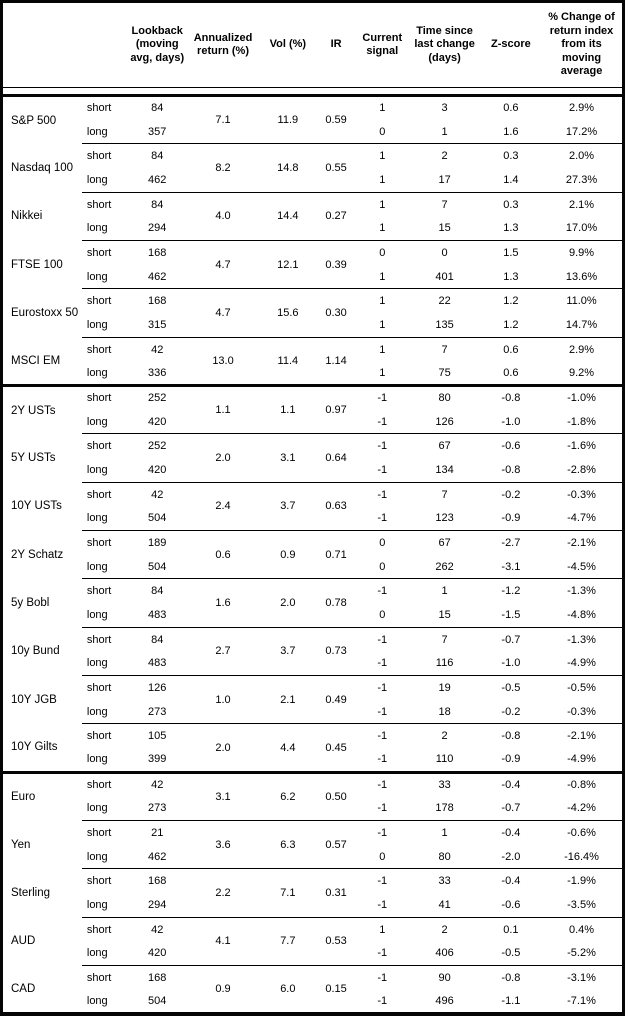 The image size is (625, 1016). What do you see at coordinates (581, 785) in the screenshot?
I see `pct-change-cell: -0.8%` at bounding box center [581, 785].